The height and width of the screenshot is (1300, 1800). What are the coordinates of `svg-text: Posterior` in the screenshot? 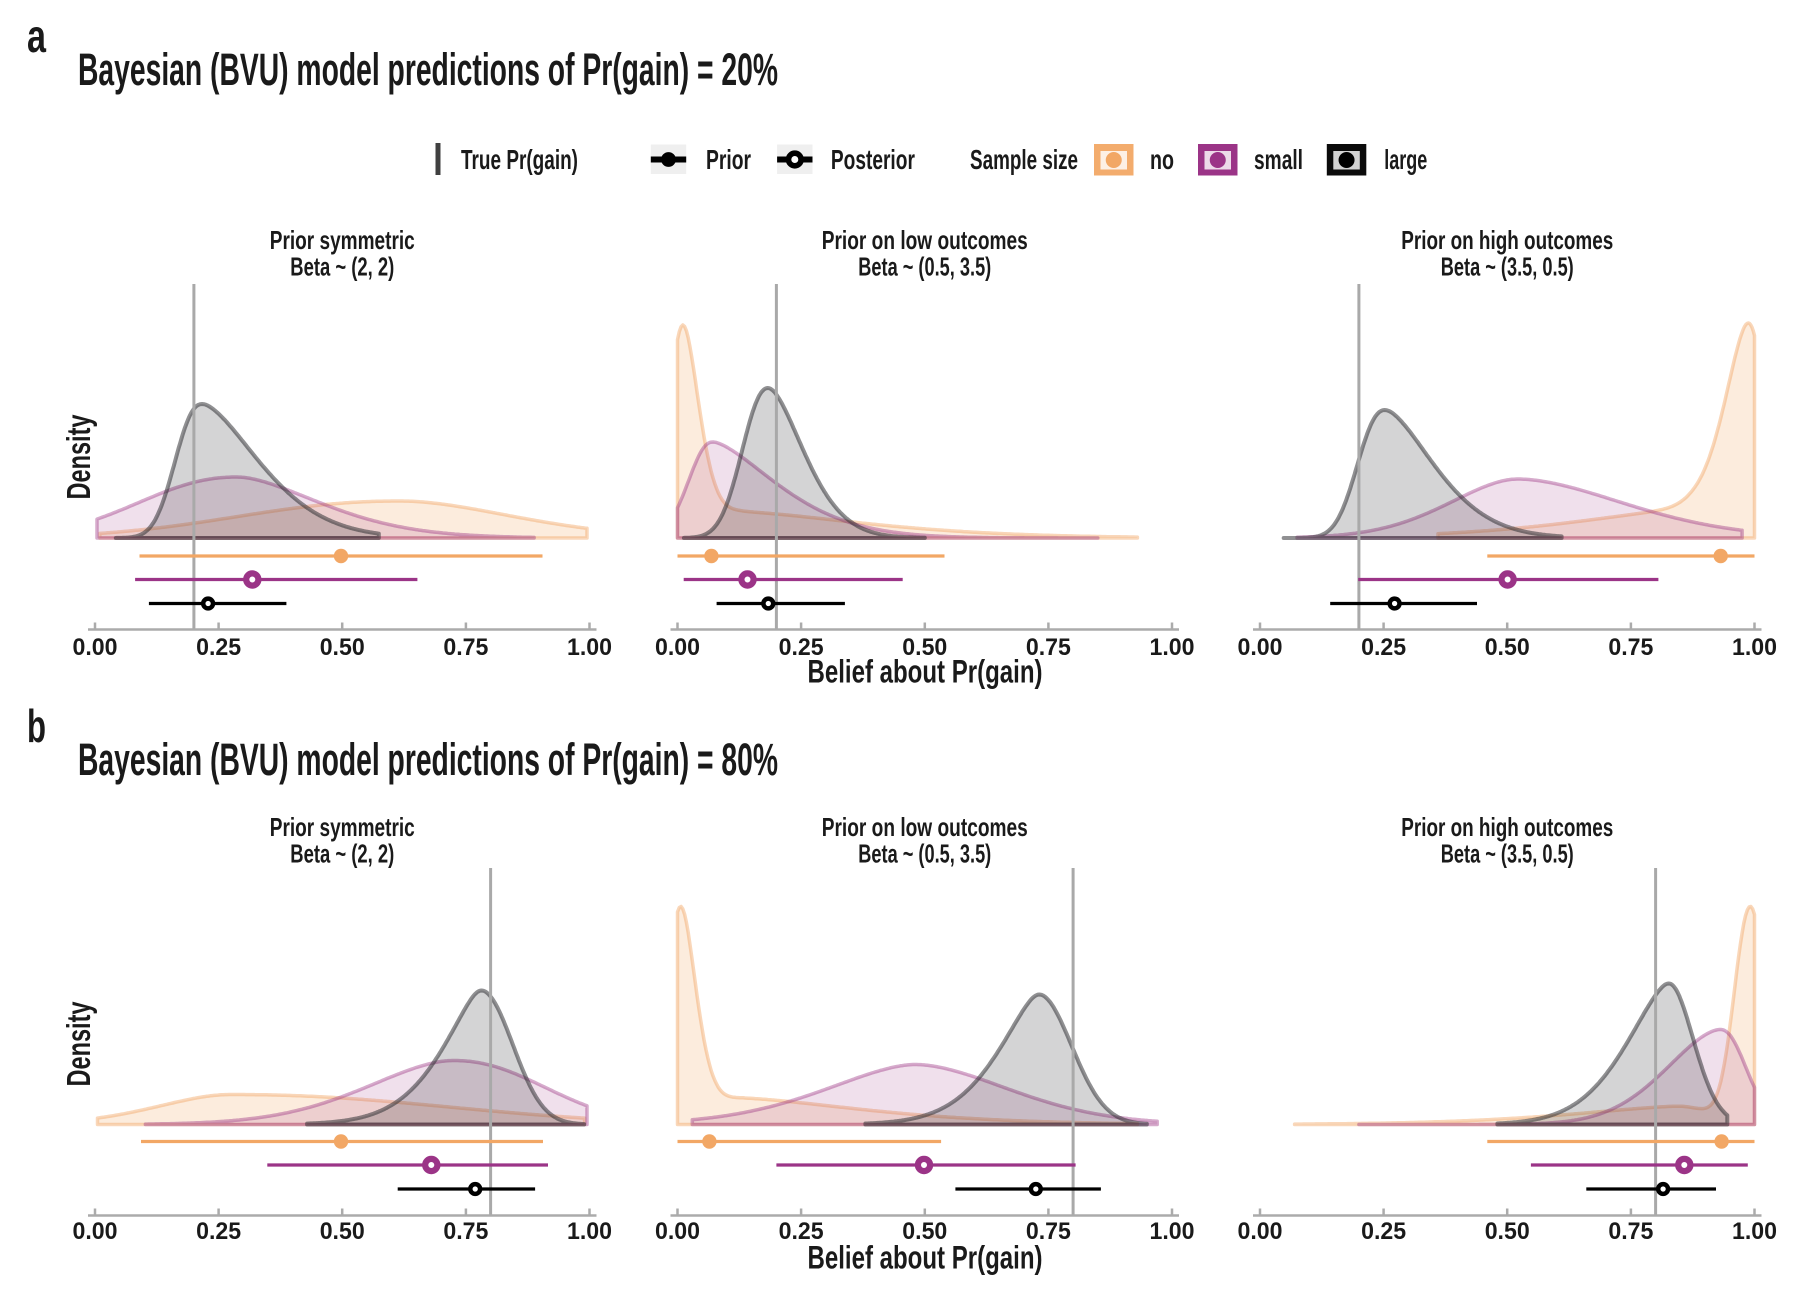 It's located at (873, 159).